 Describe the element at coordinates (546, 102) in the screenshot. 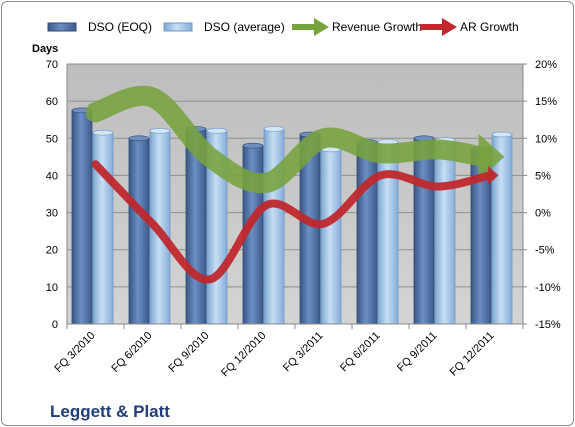

I see `y-right-tick-label: 15%` at that location.